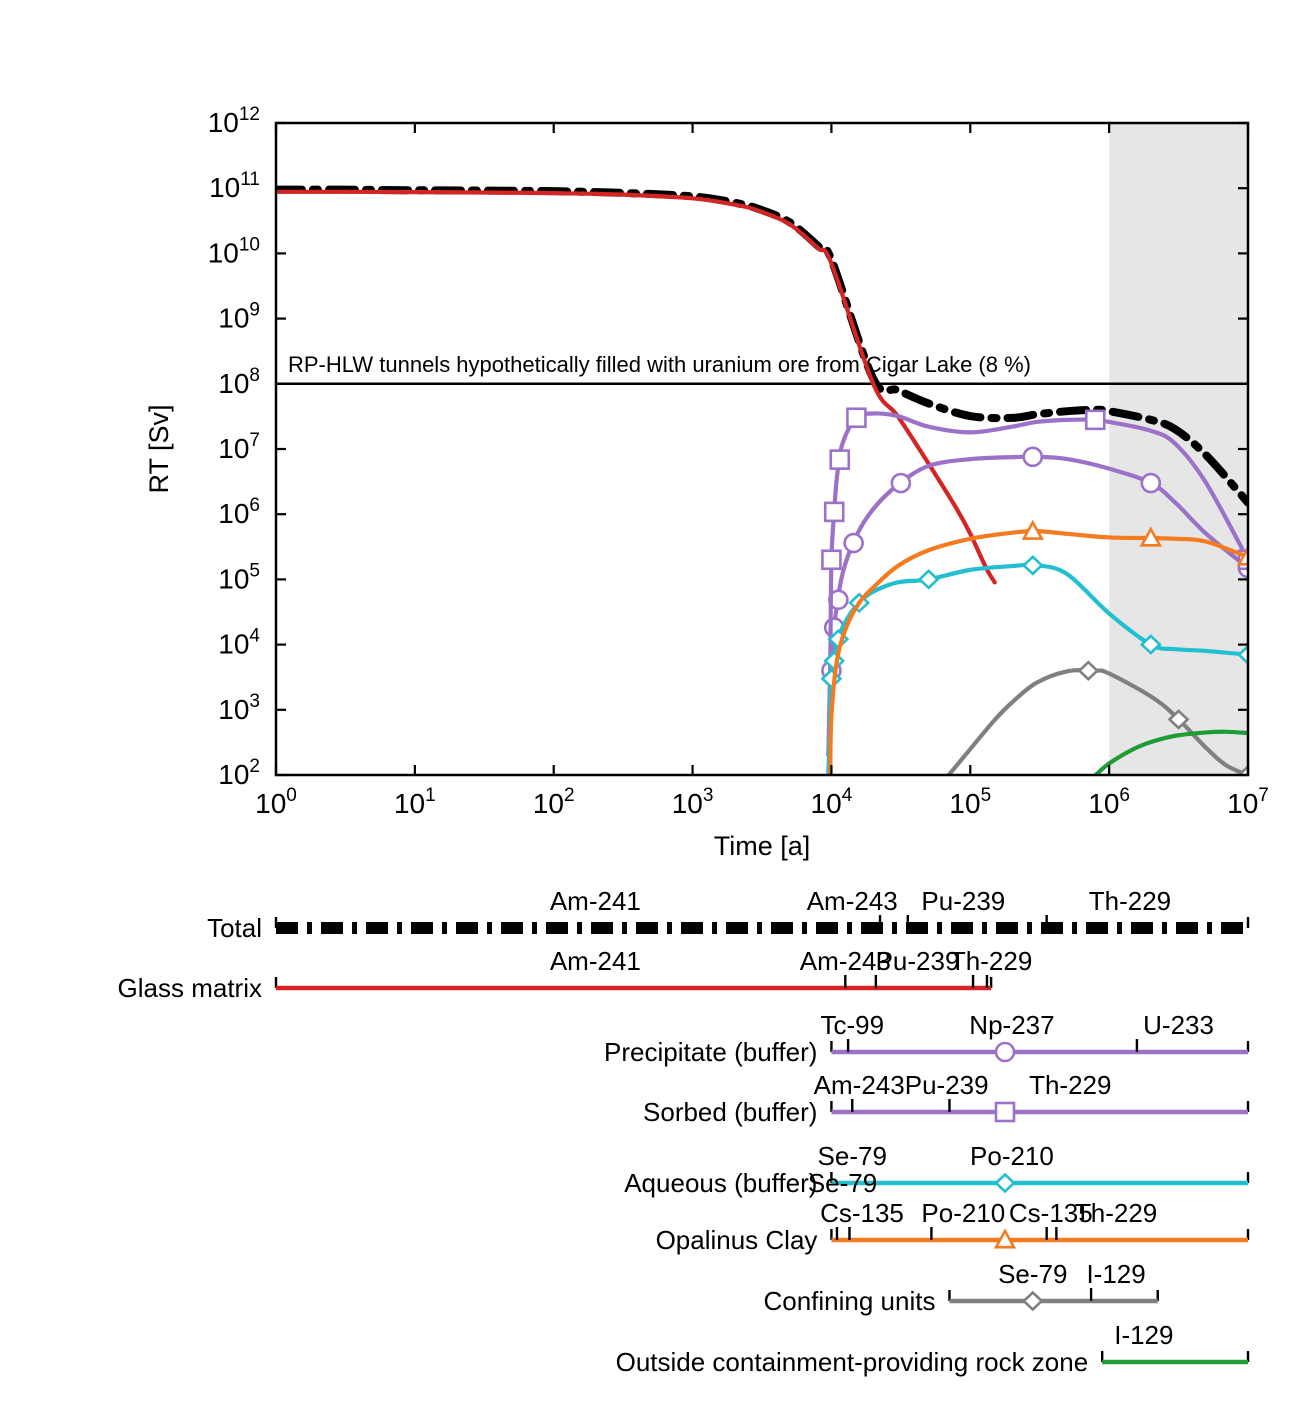 The width and height of the screenshot is (1298, 1421). I want to click on legend-row-nuclides: Se-79 I-129, so click(1072, 1274).